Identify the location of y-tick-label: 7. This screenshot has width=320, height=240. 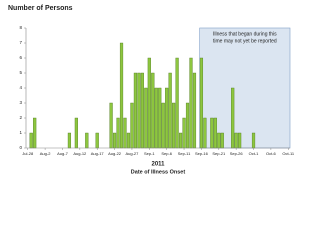
(20, 42).